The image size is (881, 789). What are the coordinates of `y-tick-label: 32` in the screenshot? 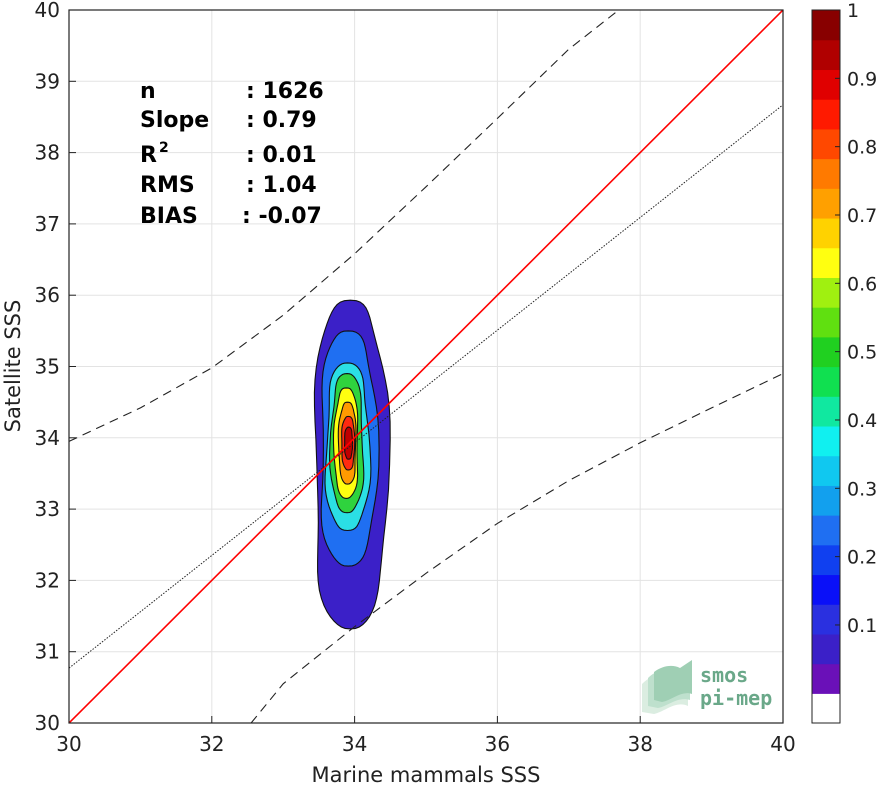 It's located at (47, 580).